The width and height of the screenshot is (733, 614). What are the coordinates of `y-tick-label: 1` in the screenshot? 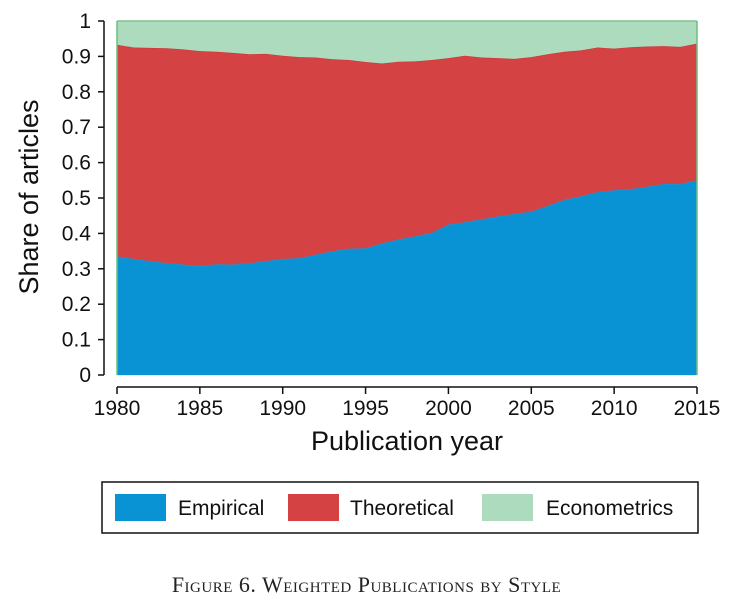 It's located at (85, 21).